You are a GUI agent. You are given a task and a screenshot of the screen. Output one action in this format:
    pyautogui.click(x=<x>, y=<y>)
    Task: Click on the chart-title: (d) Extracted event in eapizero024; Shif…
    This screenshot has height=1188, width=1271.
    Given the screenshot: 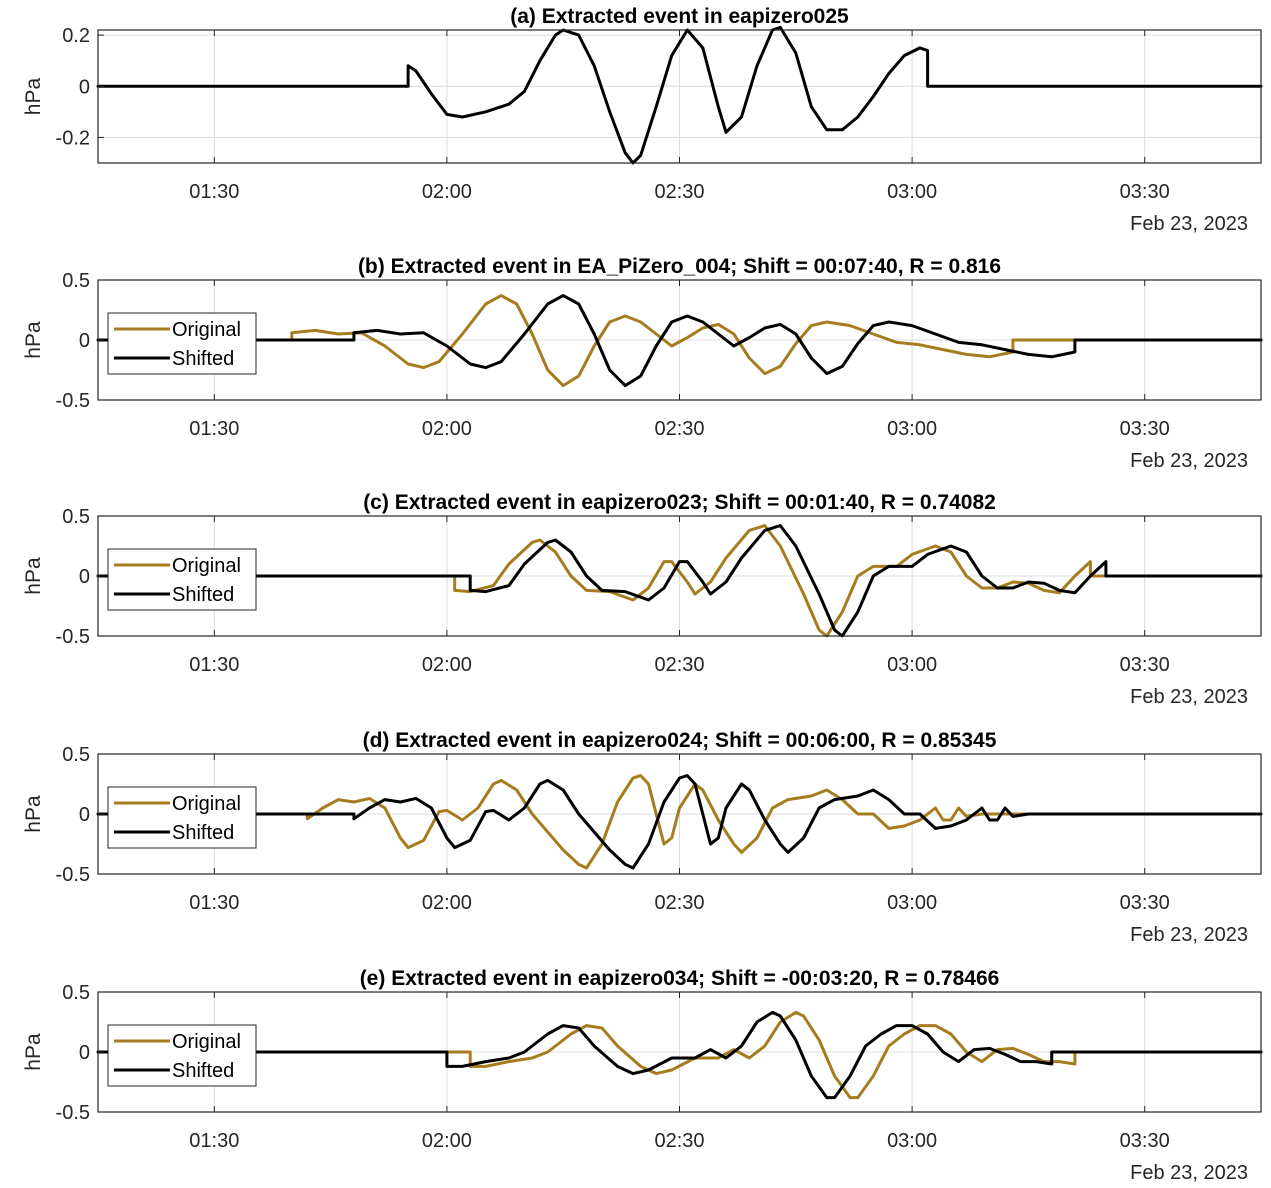 What is the action you would take?
    pyautogui.click(x=680, y=740)
    